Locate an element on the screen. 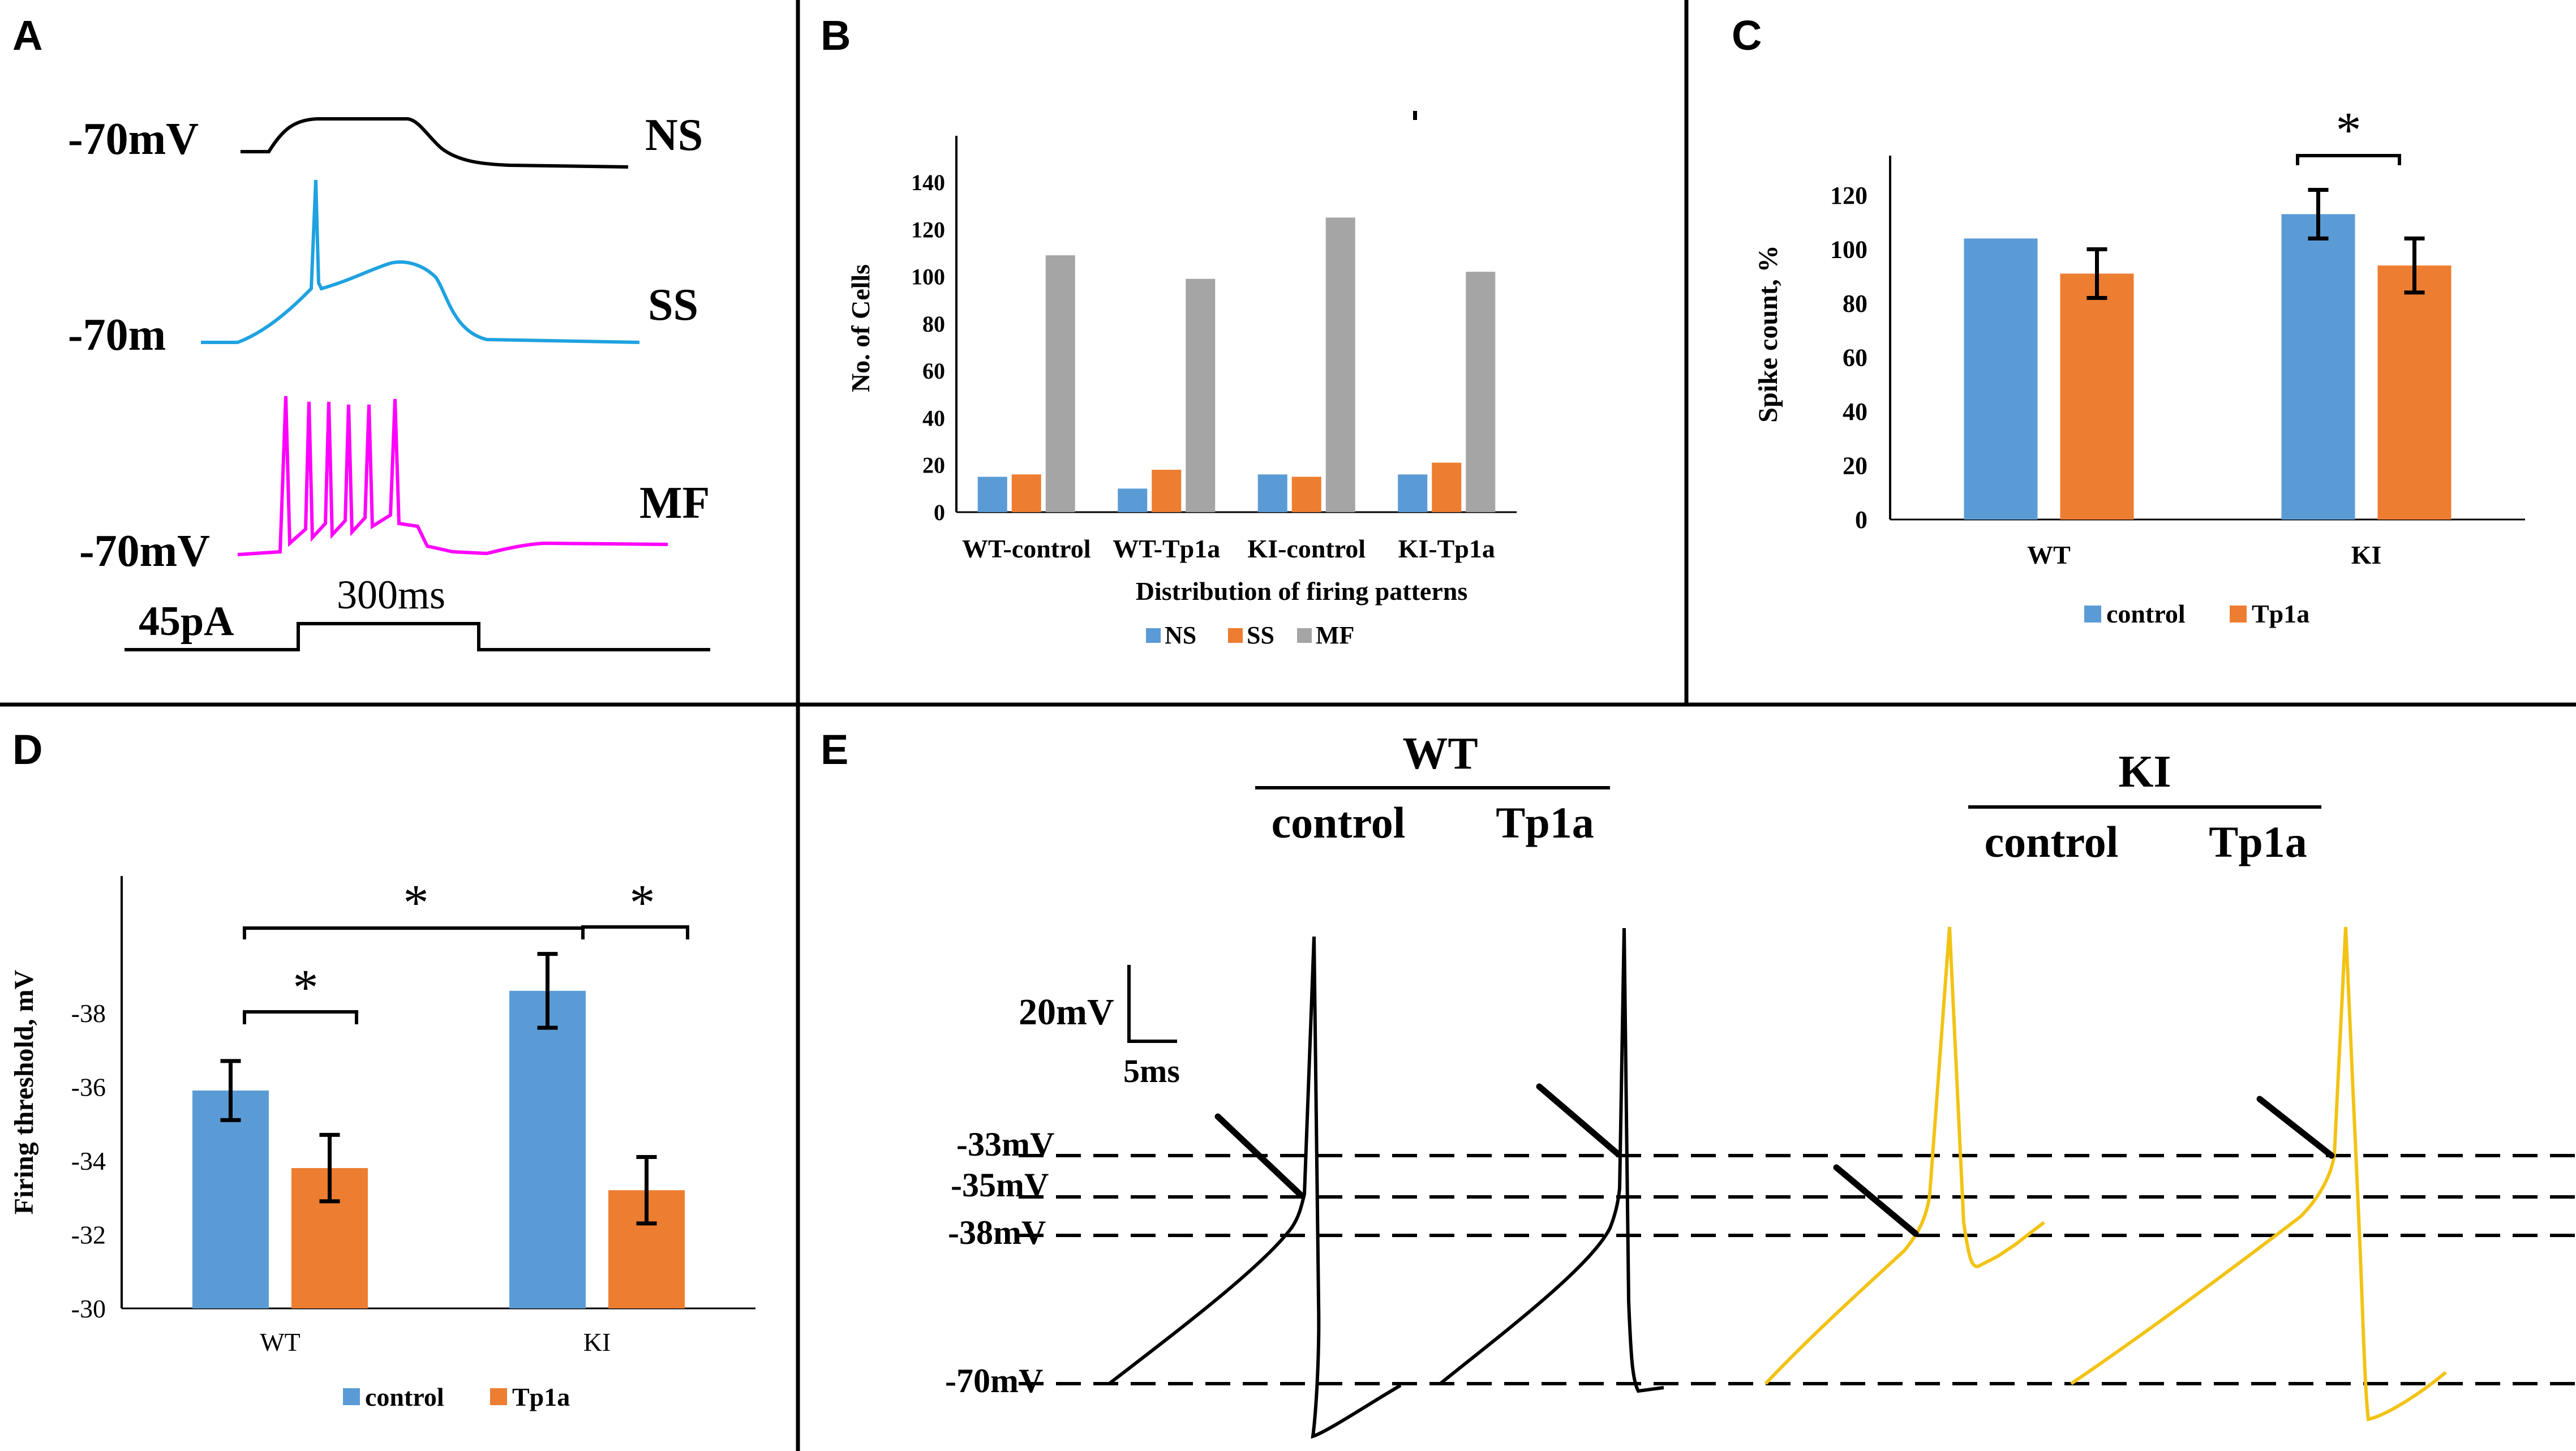 The height and width of the screenshot is (1451, 2576). ss-pattern-label: SS is located at coordinates (673, 305).